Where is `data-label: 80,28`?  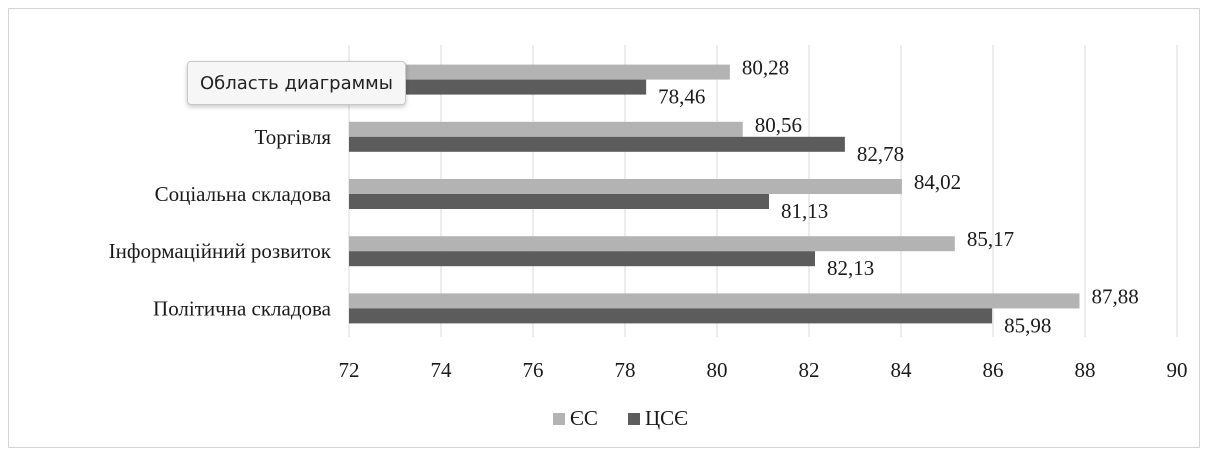
data-label: 80,28 is located at coordinates (765, 68).